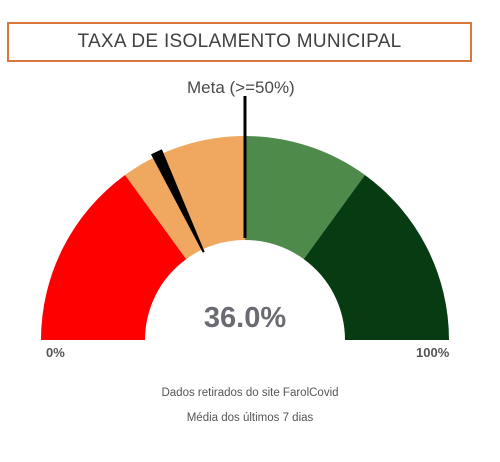 This screenshot has height=462, width=500. What do you see at coordinates (55, 352) in the screenshot?
I see `axis-min-label: 0%` at bounding box center [55, 352].